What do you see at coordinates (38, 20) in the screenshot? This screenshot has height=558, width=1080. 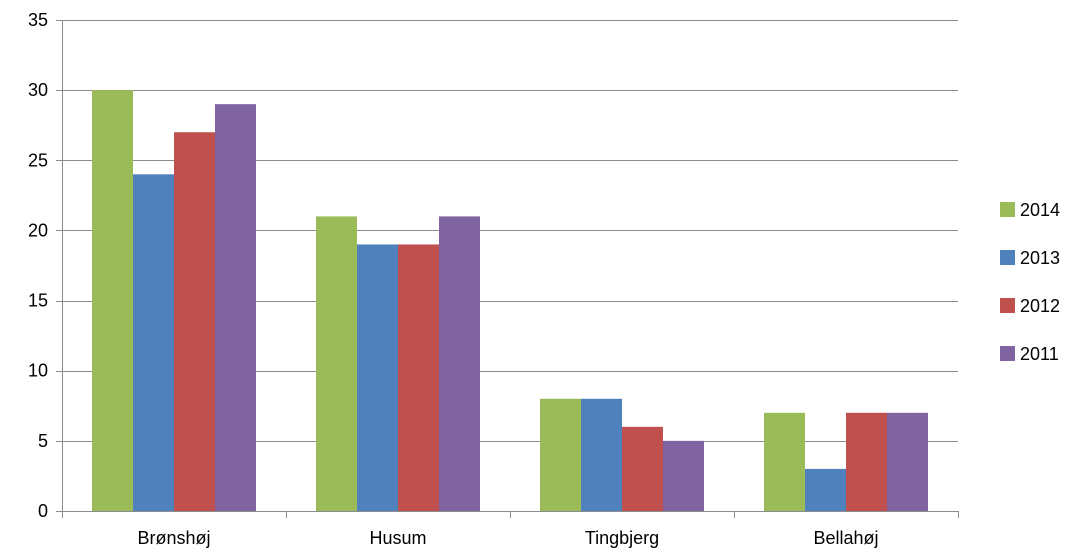 I see `y-tick-label: 35` at bounding box center [38, 20].